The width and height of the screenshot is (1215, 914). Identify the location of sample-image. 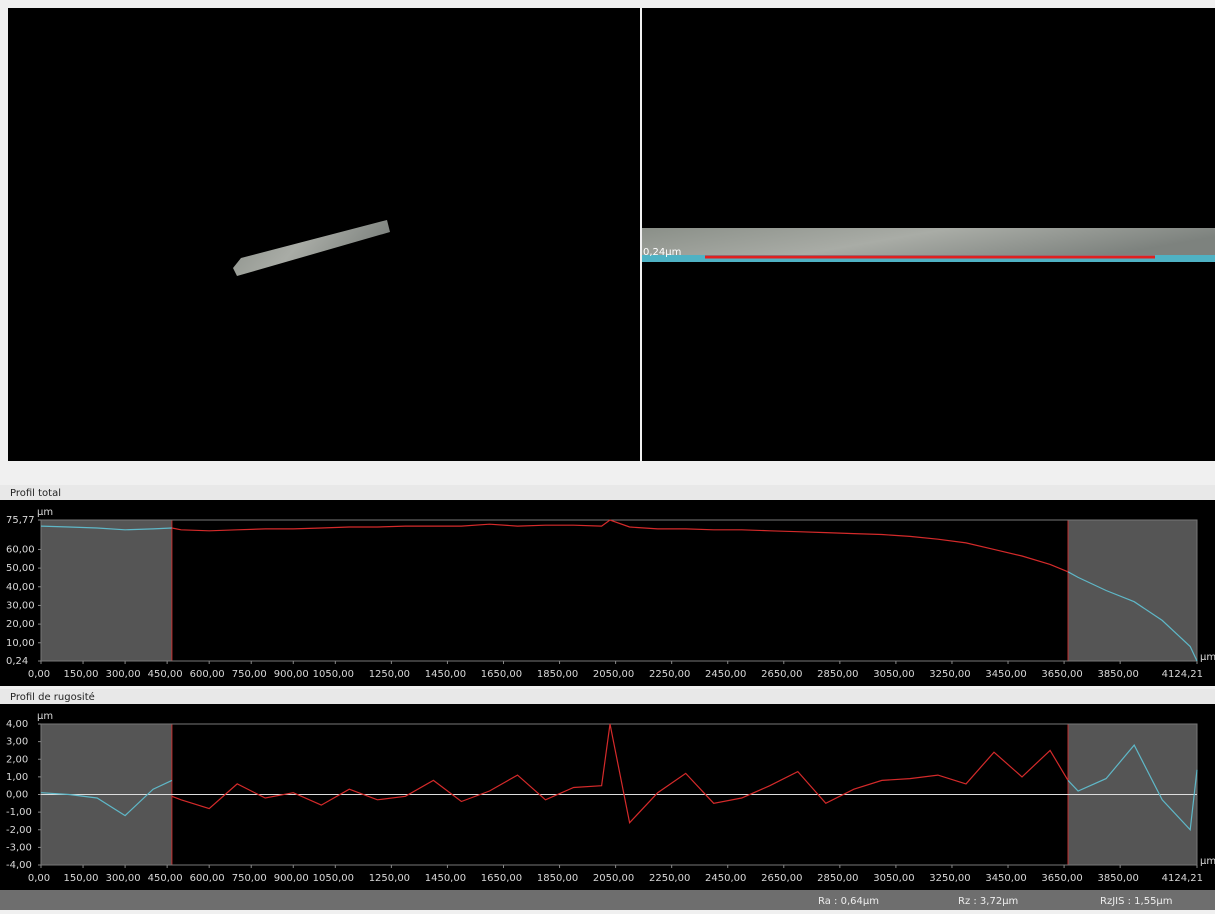
(928, 243).